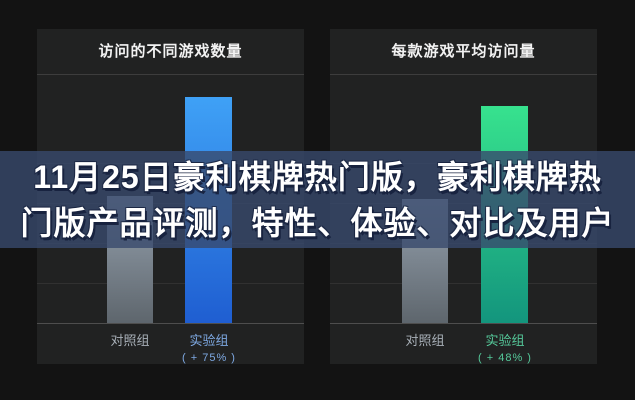  I want to click on label-experiment-group: 实验组 ( + 75% ), so click(209, 347).